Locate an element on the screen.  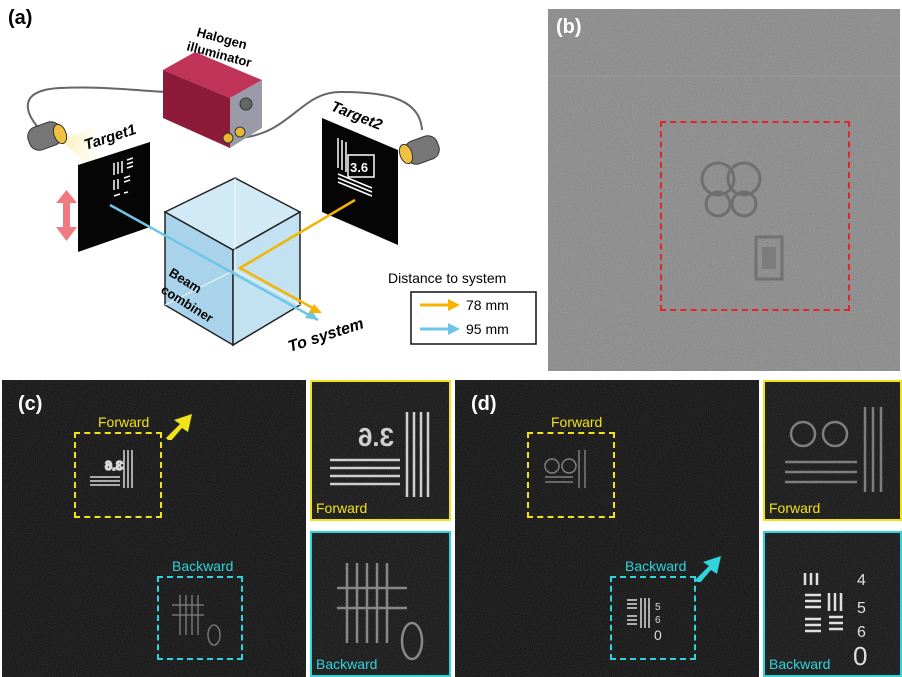
target2-number: 3.6 is located at coordinates (359, 167).